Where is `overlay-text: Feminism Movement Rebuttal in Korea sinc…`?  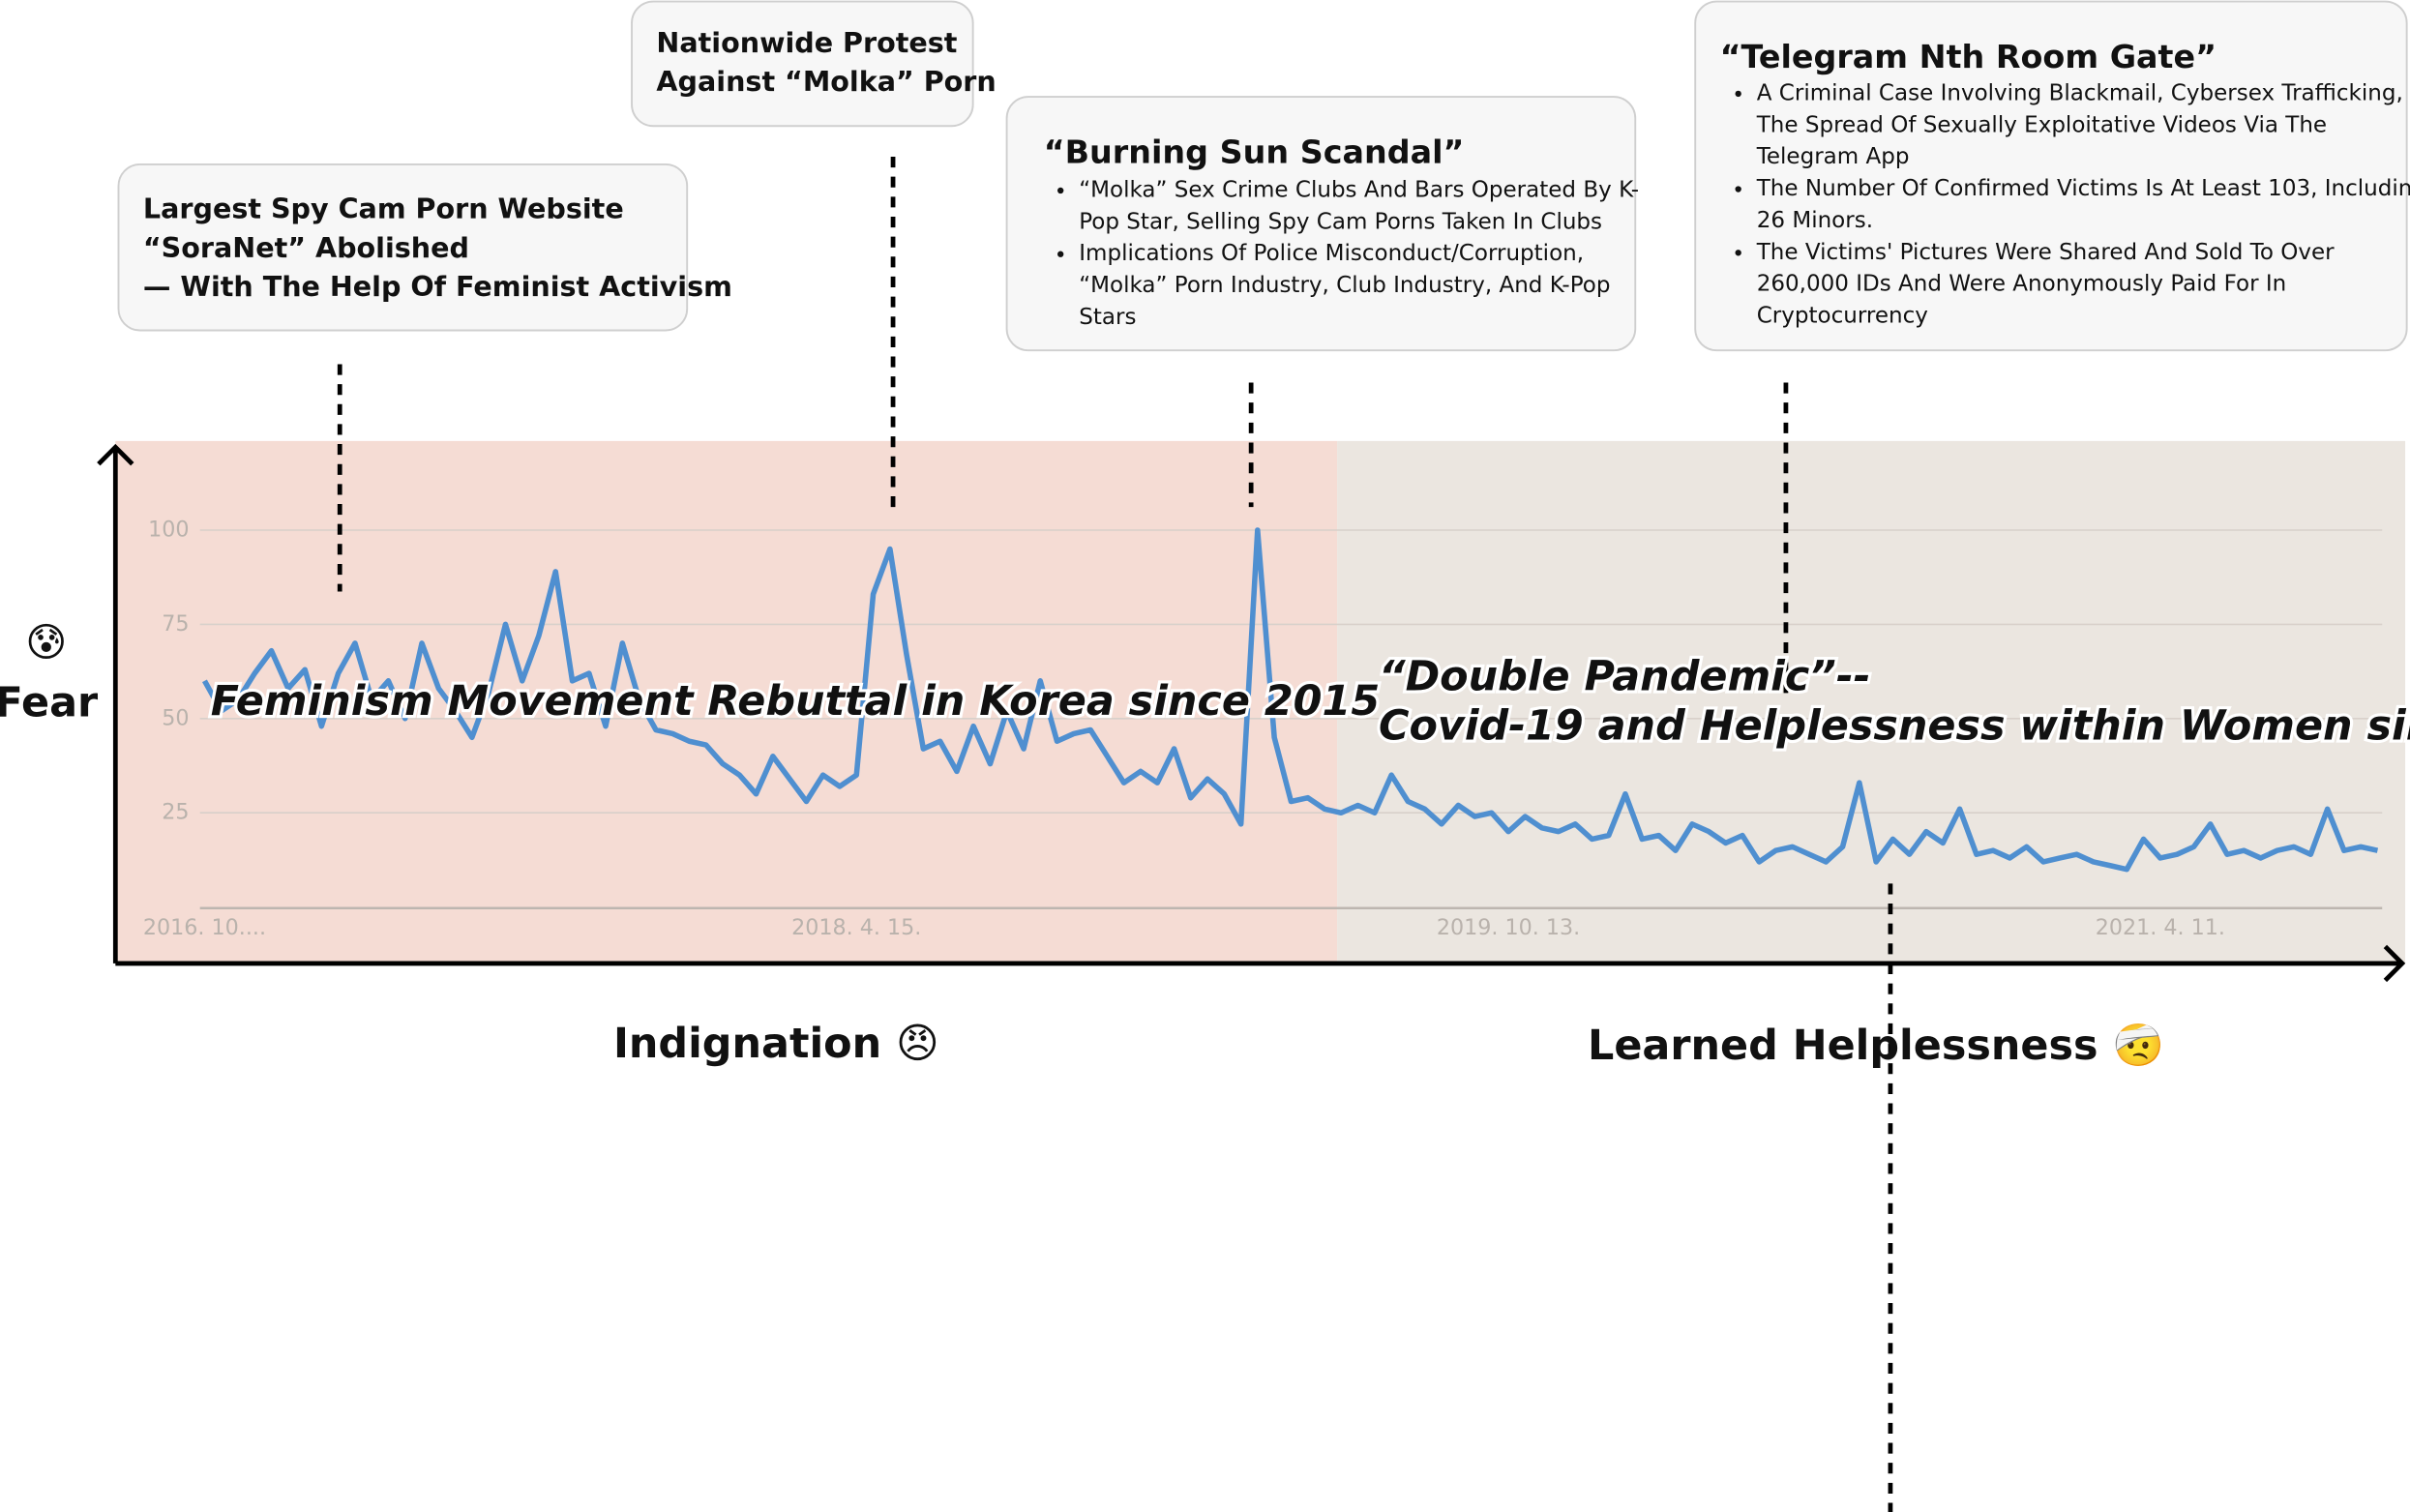
overlay-text: Feminism Movement Rebuttal in Korea sinc… is located at coordinates (796, 701).